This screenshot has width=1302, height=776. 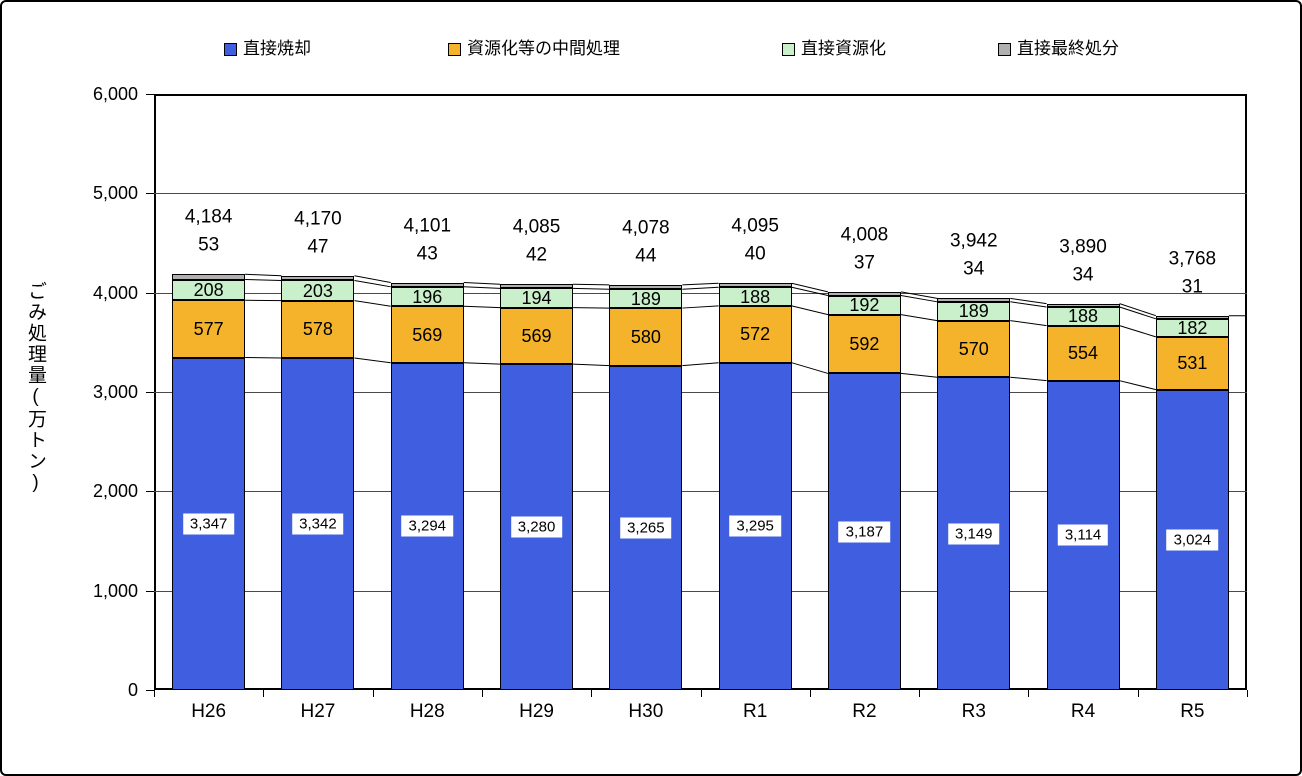 What do you see at coordinates (536, 255) in the screenshot?
I see `final-disposal-label: 42` at bounding box center [536, 255].